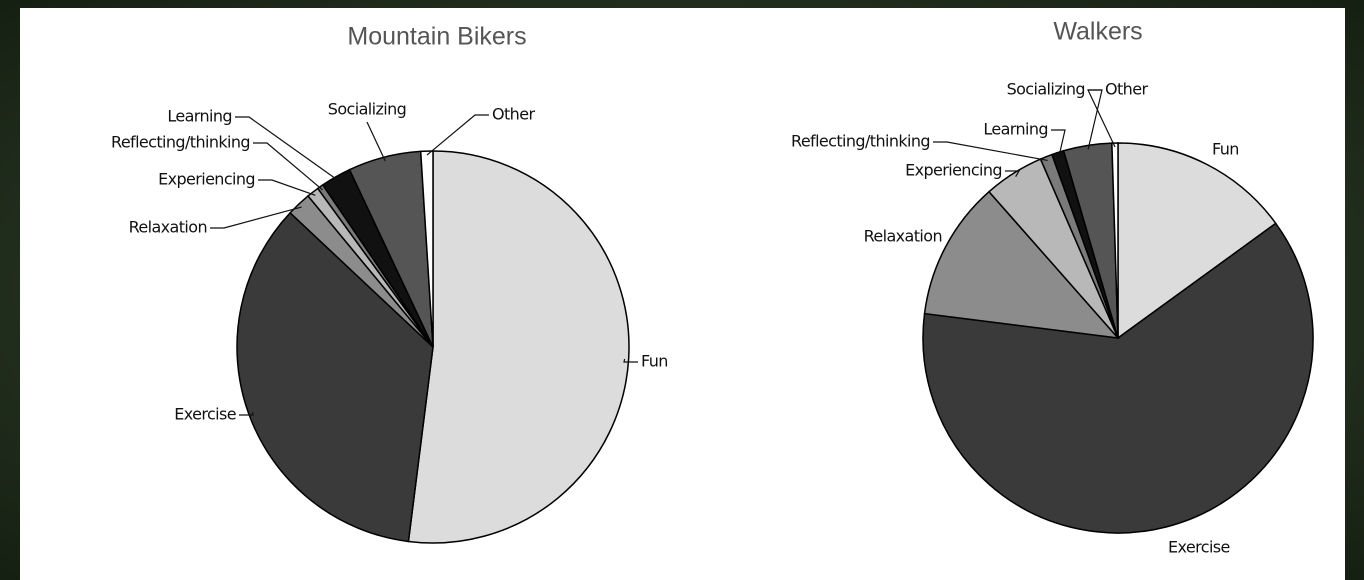  I want to click on chart-title: Walkers, so click(1097, 32).